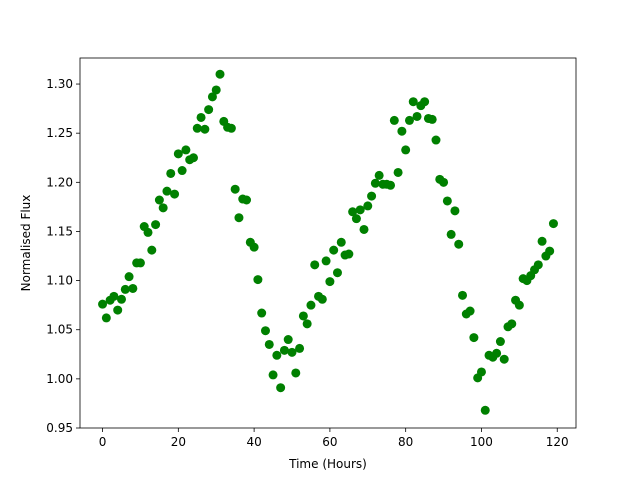  I want to click on x-tick-label: 40, so click(253, 442).